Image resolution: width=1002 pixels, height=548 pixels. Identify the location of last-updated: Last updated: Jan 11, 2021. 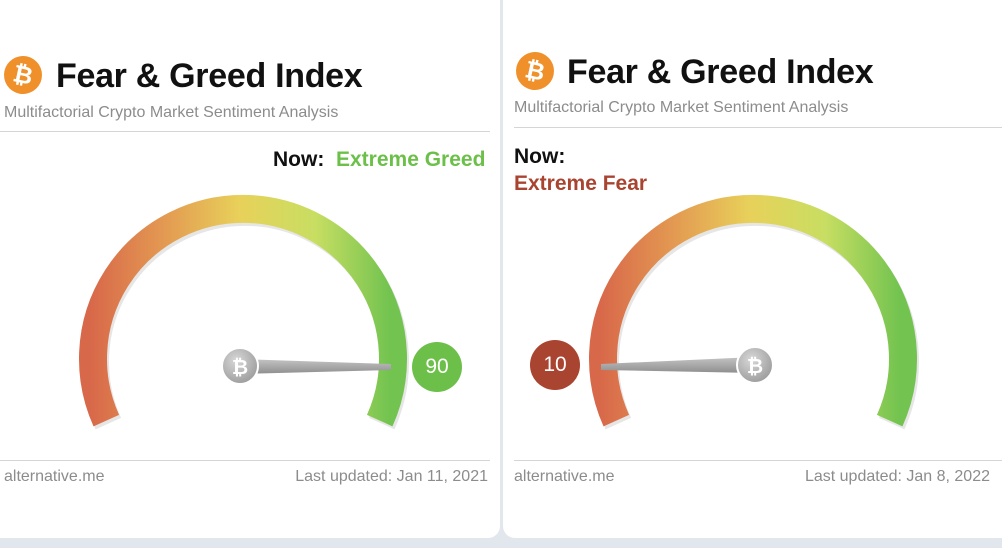
(391, 476).